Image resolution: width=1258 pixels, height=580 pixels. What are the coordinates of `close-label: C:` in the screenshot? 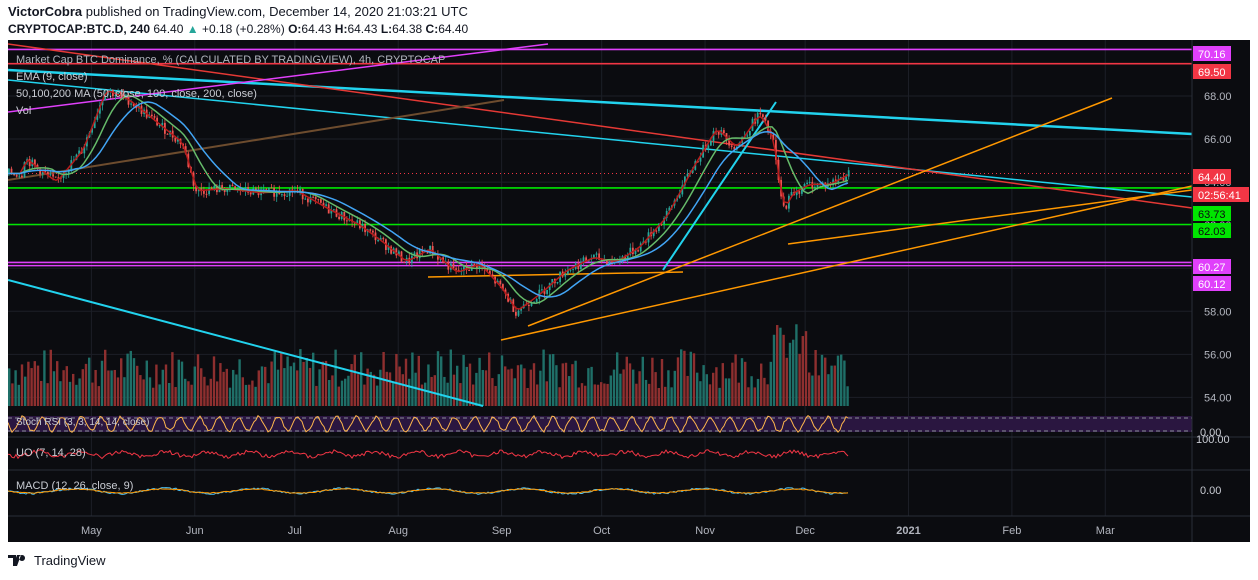 It's located at (432, 29).